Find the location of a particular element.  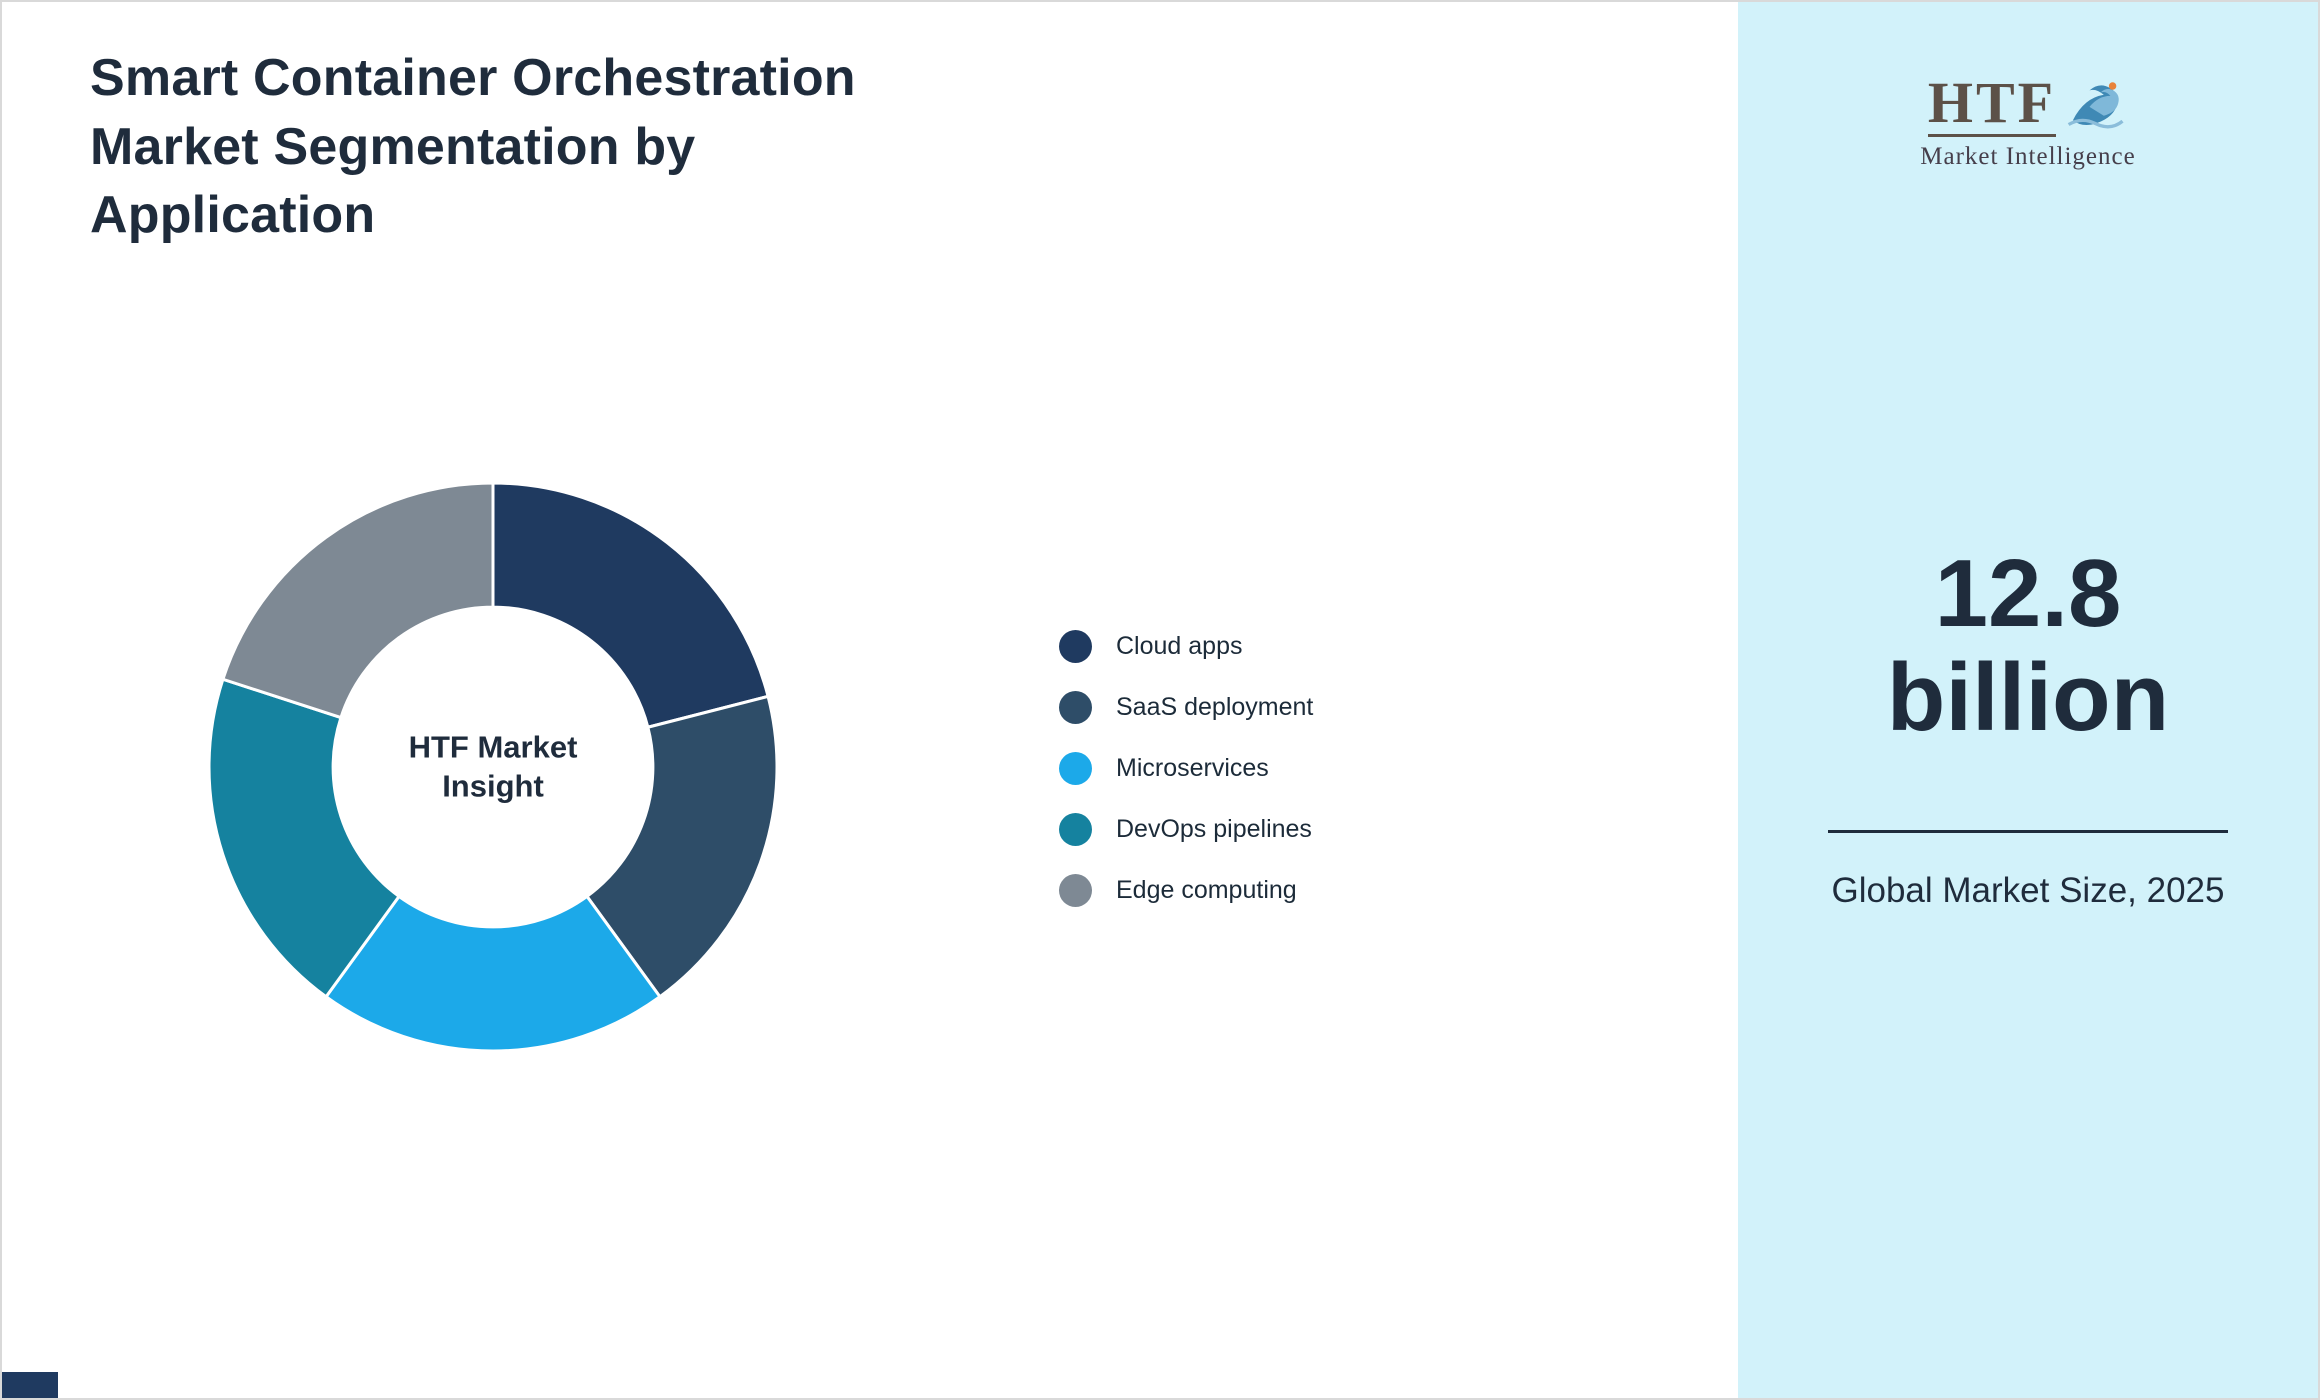

donut-center-label: HTF Market Insight is located at coordinates (493, 766).